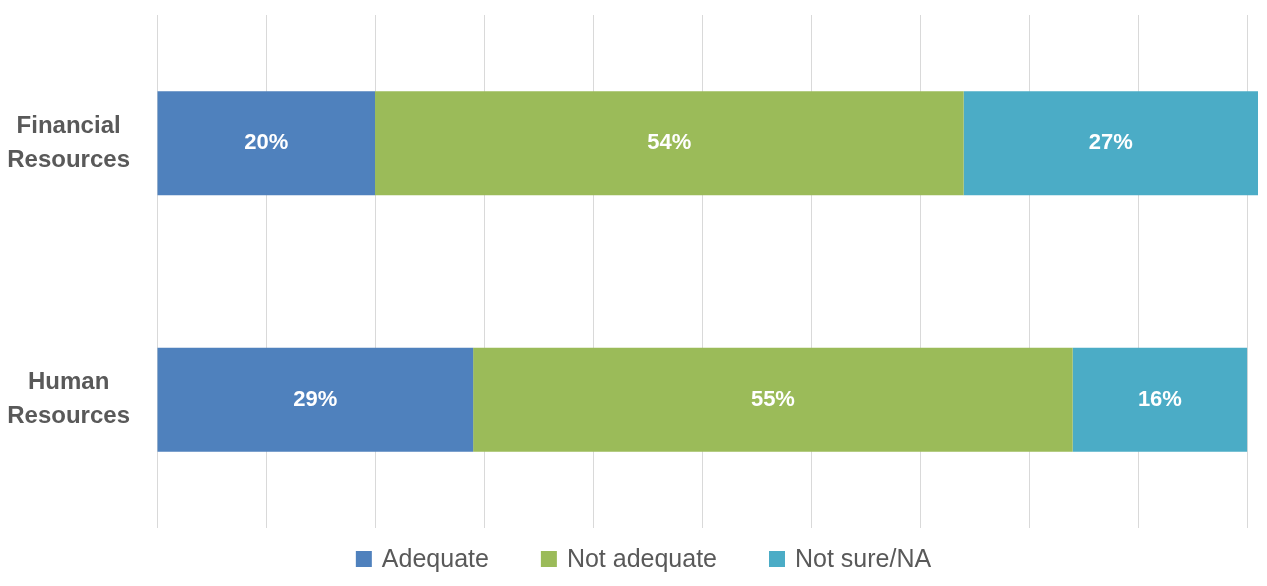 Image resolution: width=1267 pixels, height=586 pixels. Describe the element at coordinates (68, 141) in the screenshot. I see `y-tick-label: Financial Resources` at that location.